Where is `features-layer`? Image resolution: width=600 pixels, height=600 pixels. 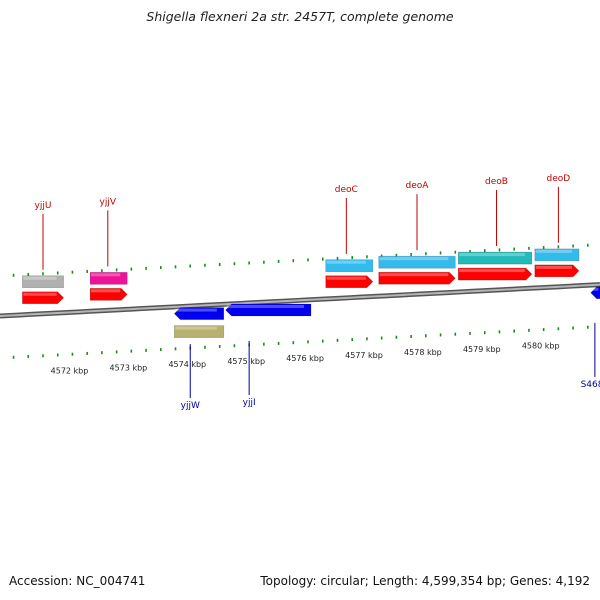 features-layer is located at coordinates (311, 293).